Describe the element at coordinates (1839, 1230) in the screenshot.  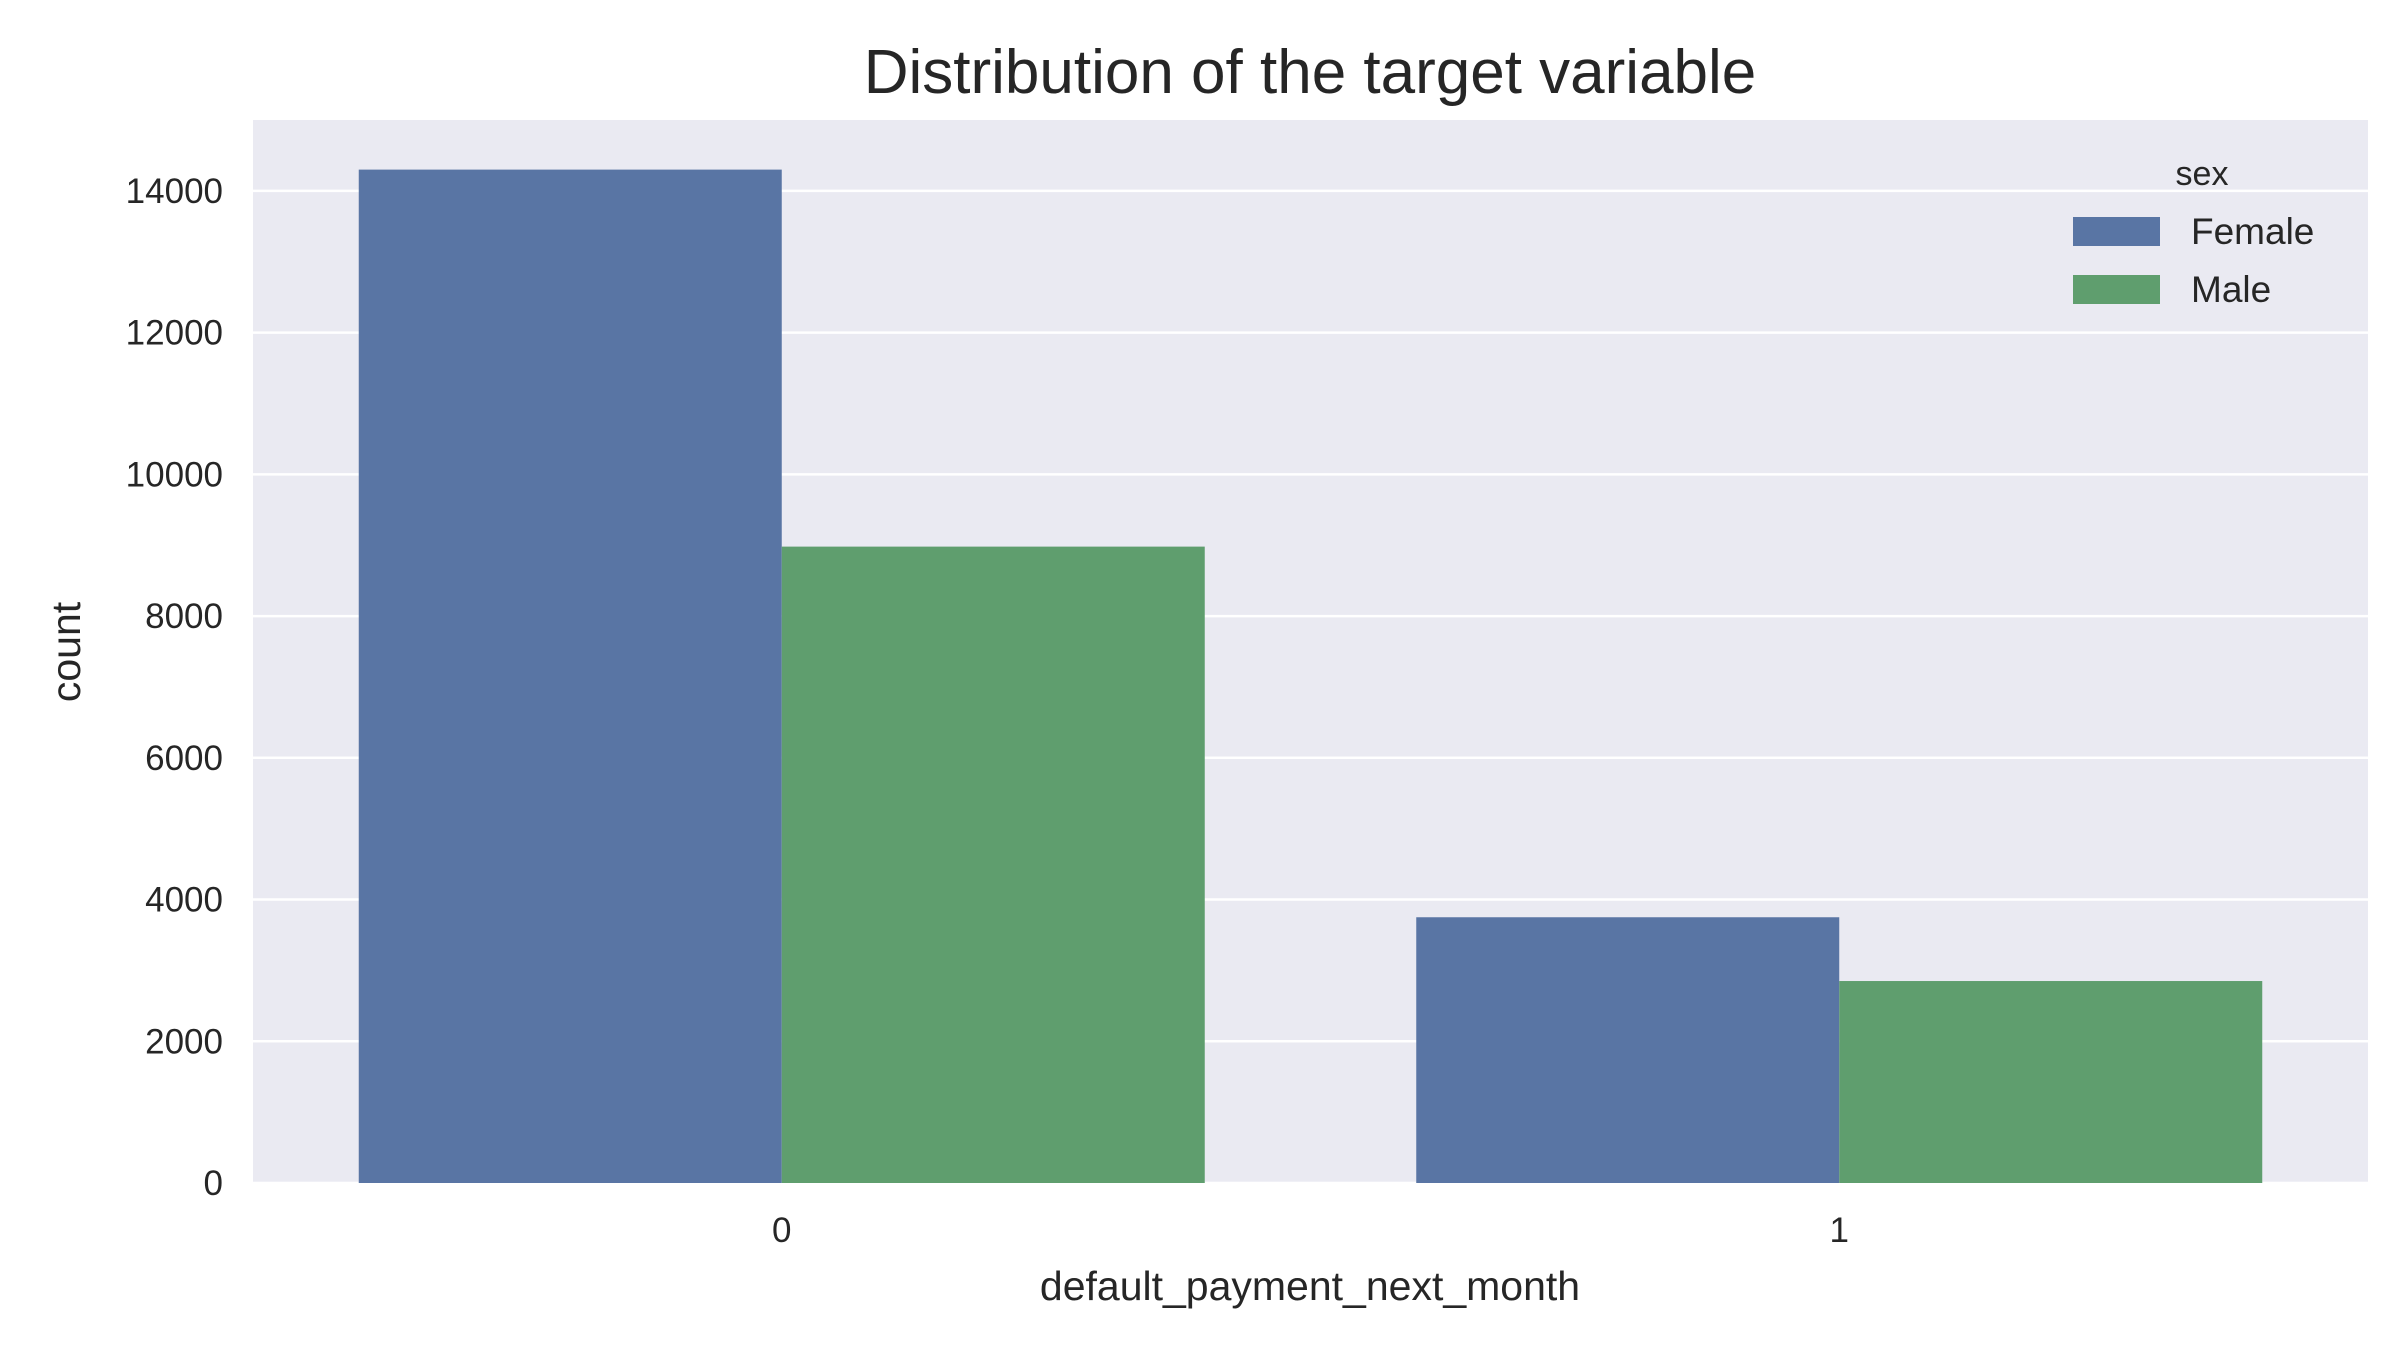
I see `x-tick-label: 1` at that location.